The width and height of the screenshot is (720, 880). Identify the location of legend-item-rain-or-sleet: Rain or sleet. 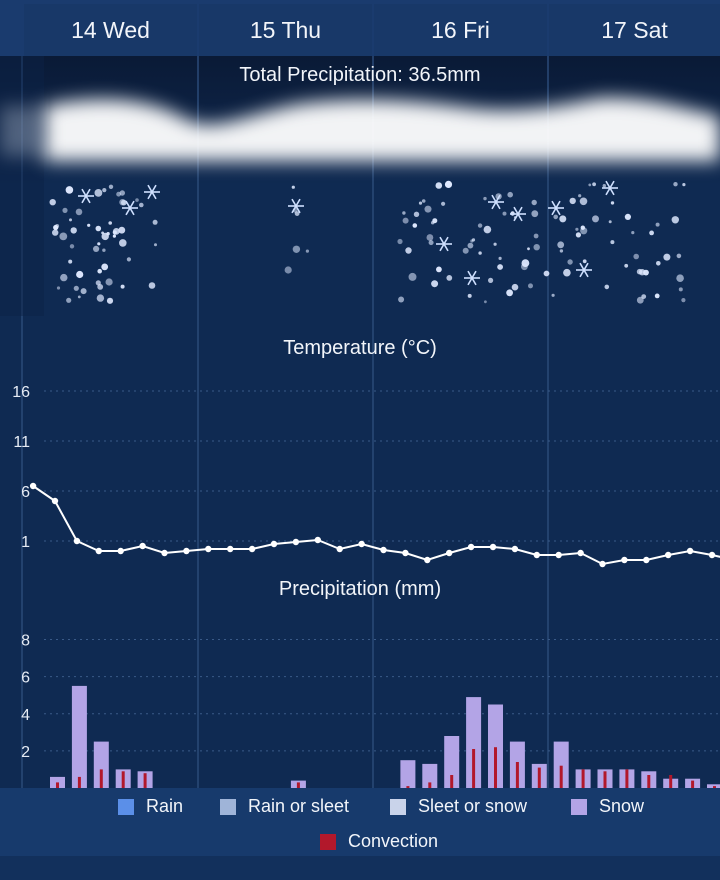
(284, 806).